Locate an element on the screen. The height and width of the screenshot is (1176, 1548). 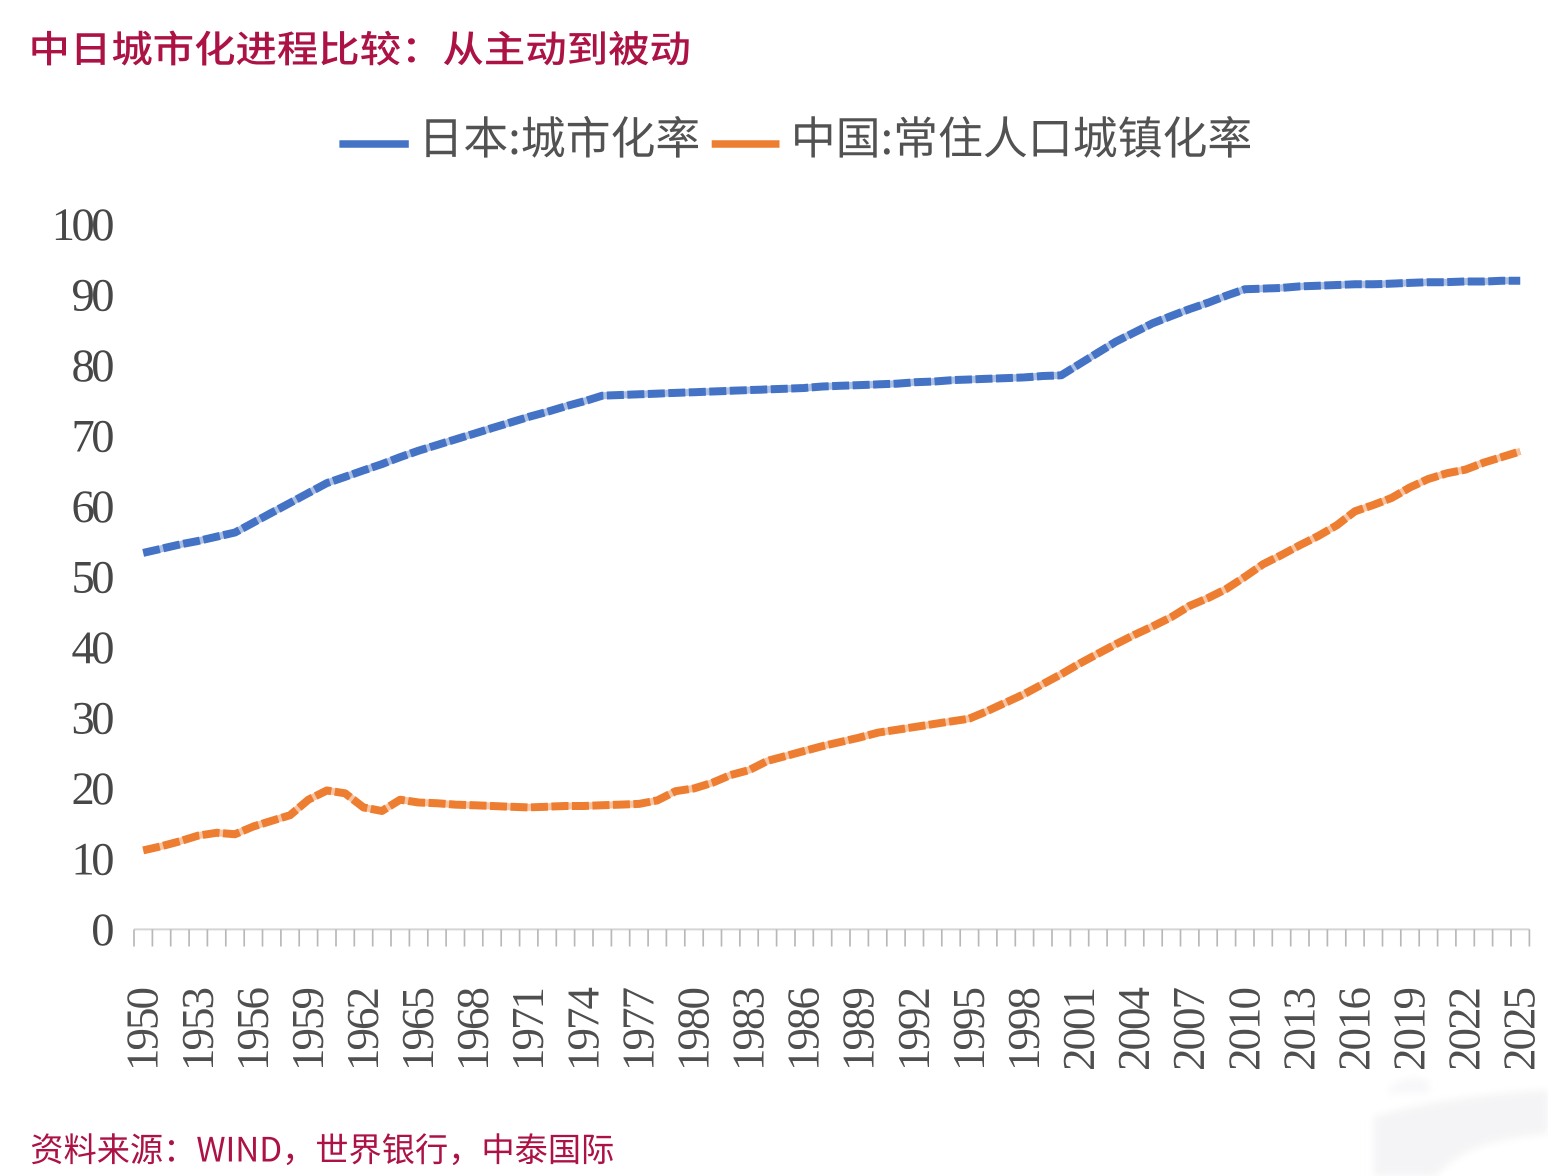
svg-text: 50 is located at coordinates (93, 577).